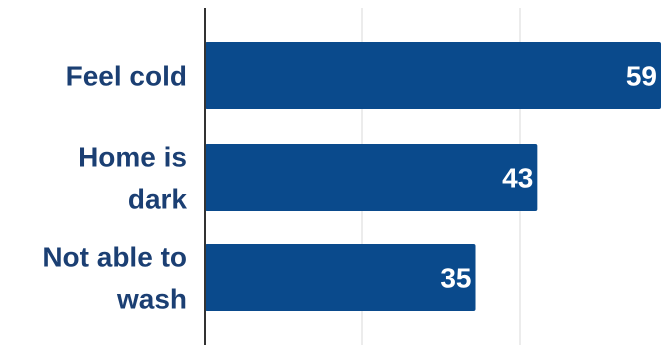 This screenshot has height=345, width=661. What do you see at coordinates (641, 76) in the screenshot?
I see `value-label: 59` at bounding box center [641, 76].